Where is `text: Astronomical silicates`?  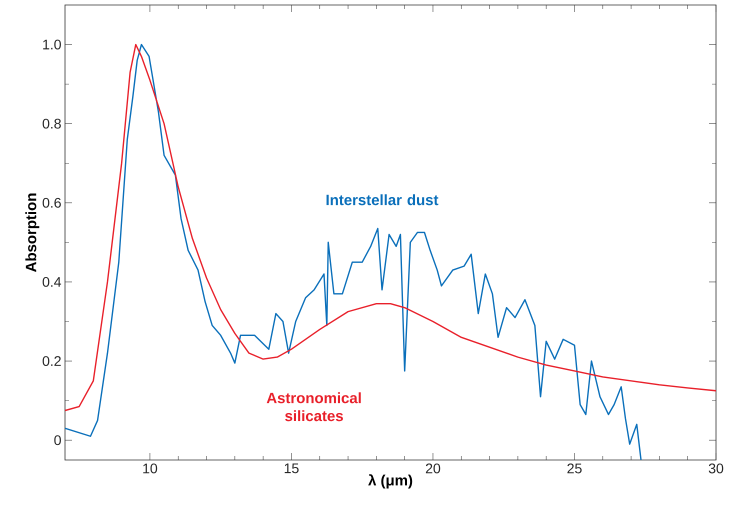
text: Astronomical silicates is located at coordinates (313, 407).